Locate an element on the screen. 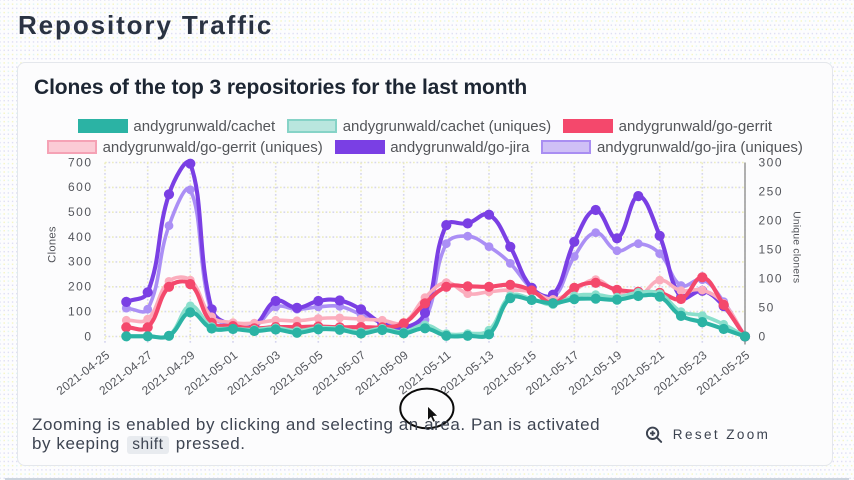 This screenshot has width=854, height=480. svg-text: 150 is located at coordinates (771, 249).